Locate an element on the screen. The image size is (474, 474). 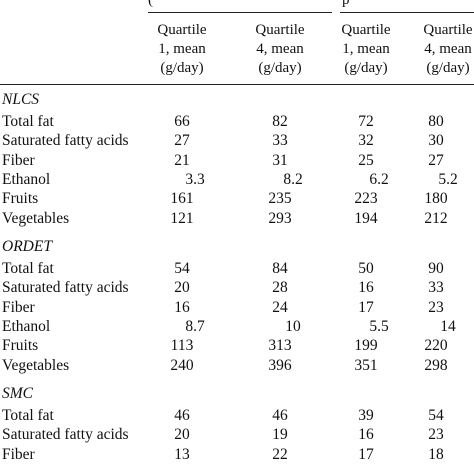
table-row: Fiber 13 22 17 18 is located at coordinates (237, 454).